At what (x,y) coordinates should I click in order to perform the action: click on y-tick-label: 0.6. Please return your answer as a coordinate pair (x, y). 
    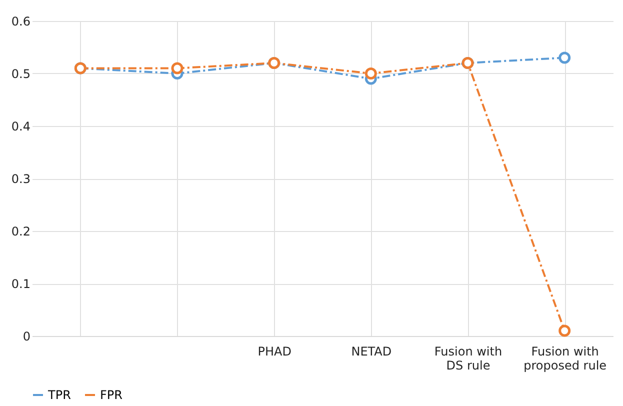
    Looking at the image, I should click on (20, 21).